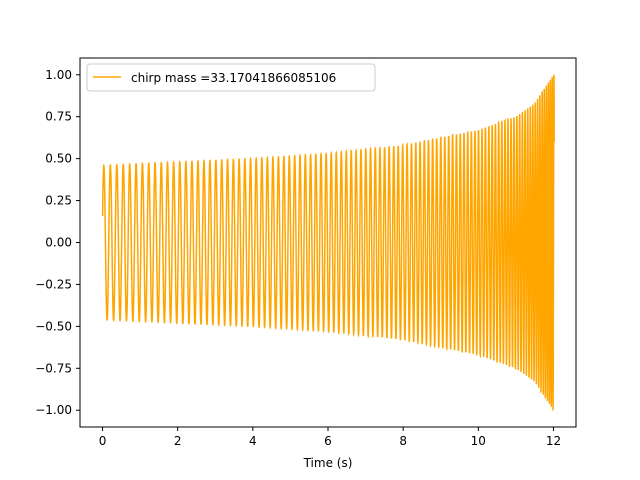 The image size is (640, 480). What do you see at coordinates (58, 117) in the screenshot?
I see `y-tick-label: 0.75` at bounding box center [58, 117].